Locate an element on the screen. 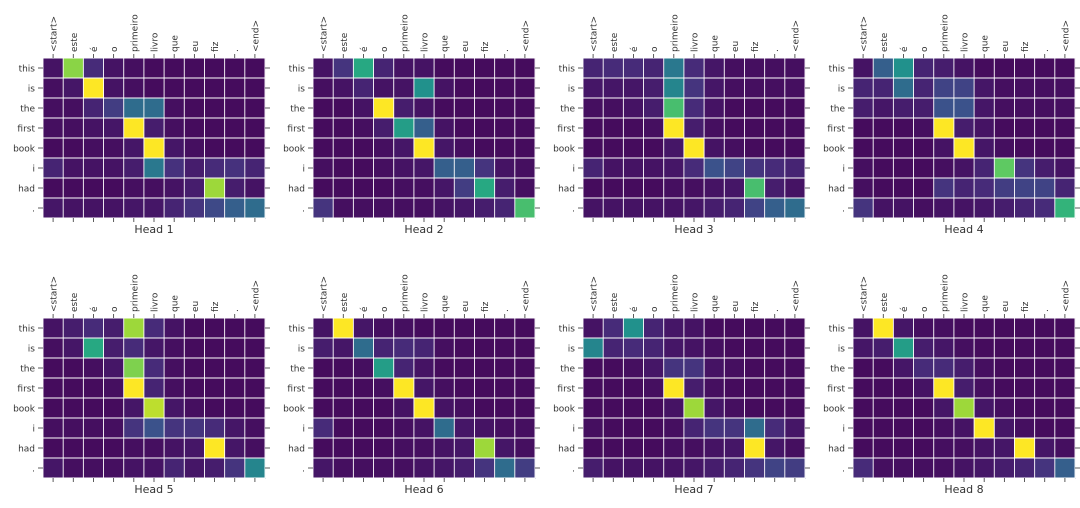 This screenshot has height=508, width=1080. x-tick-label: eu is located at coordinates (1006, 306).